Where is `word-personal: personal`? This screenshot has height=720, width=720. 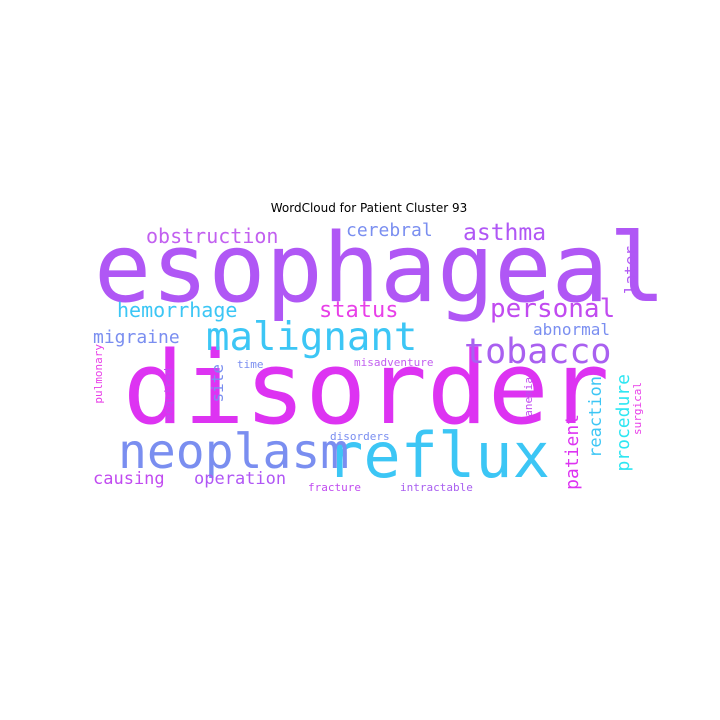
word-personal: personal is located at coordinates (553, 309).